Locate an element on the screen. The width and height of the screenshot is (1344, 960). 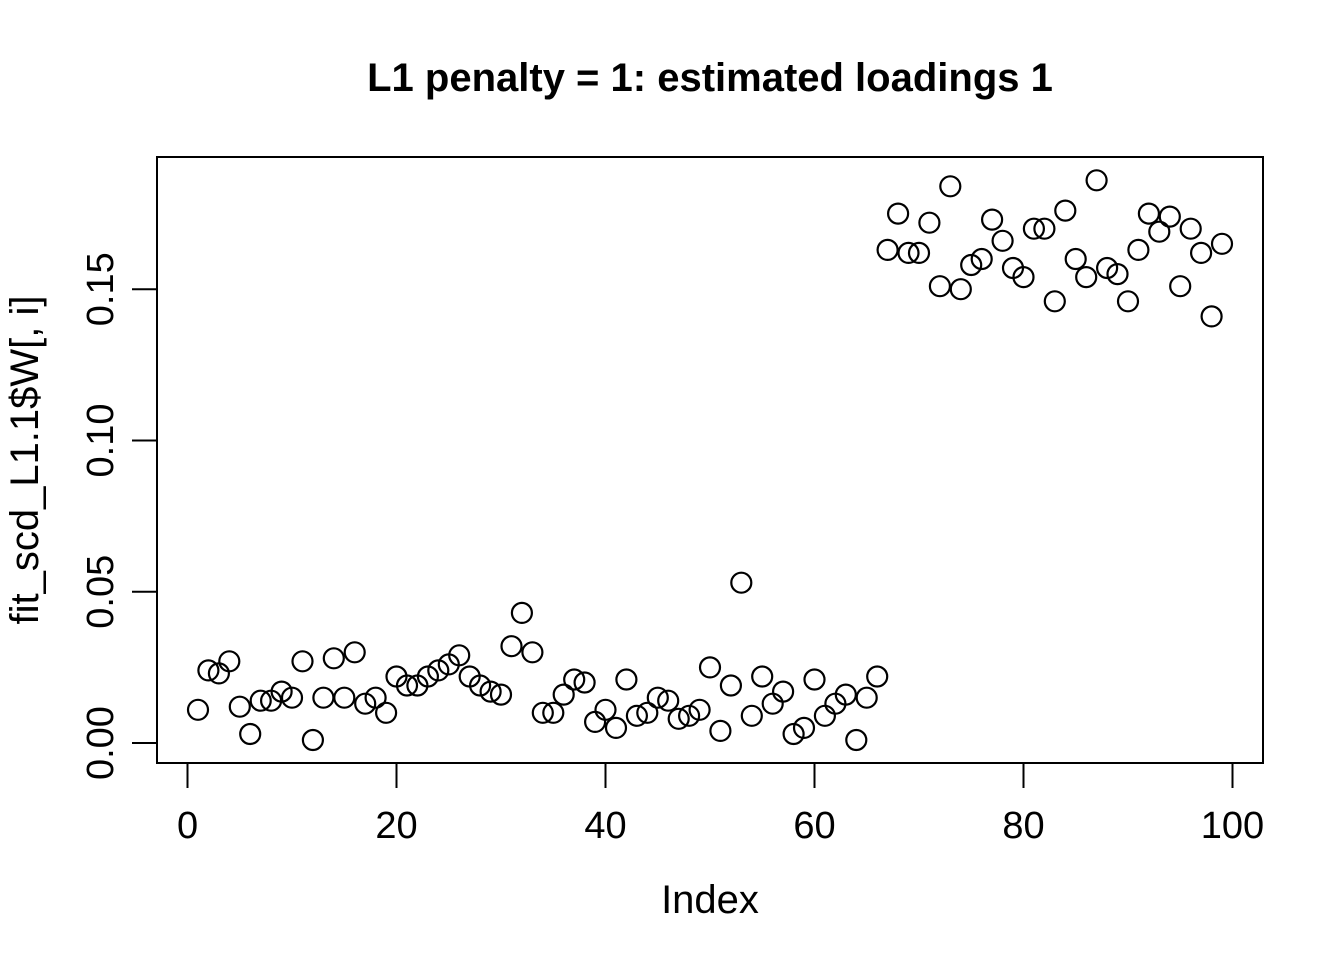
y-axis-tick-label: 0.15 is located at coordinates (101, 289).